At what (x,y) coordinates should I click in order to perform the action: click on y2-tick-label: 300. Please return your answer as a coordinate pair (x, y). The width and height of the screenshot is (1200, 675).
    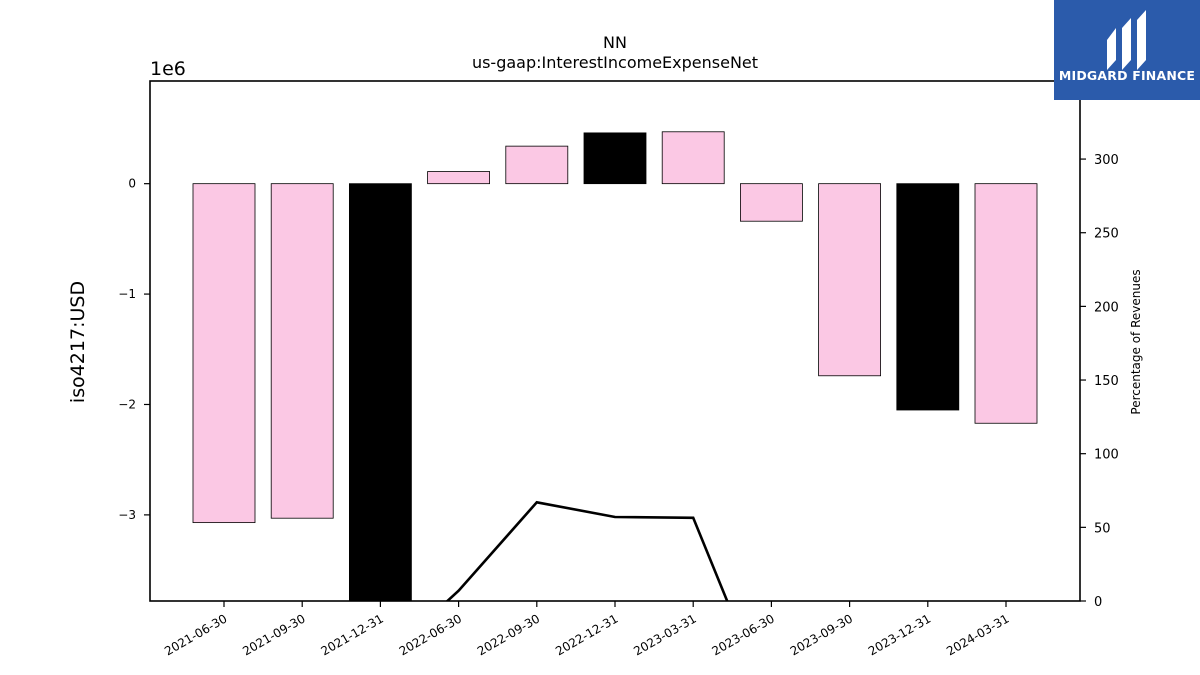
    Looking at the image, I should click on (1106, 160).